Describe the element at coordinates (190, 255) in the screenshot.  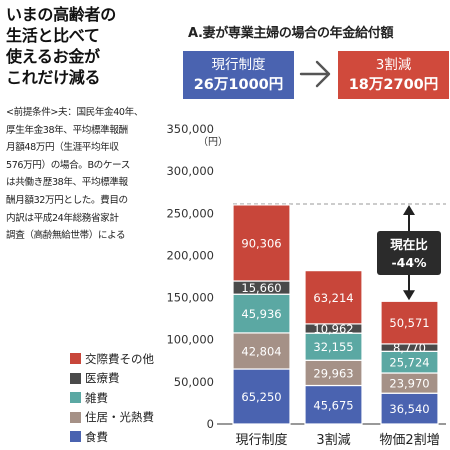
I see `y-tick-label: 200,000` at that location.